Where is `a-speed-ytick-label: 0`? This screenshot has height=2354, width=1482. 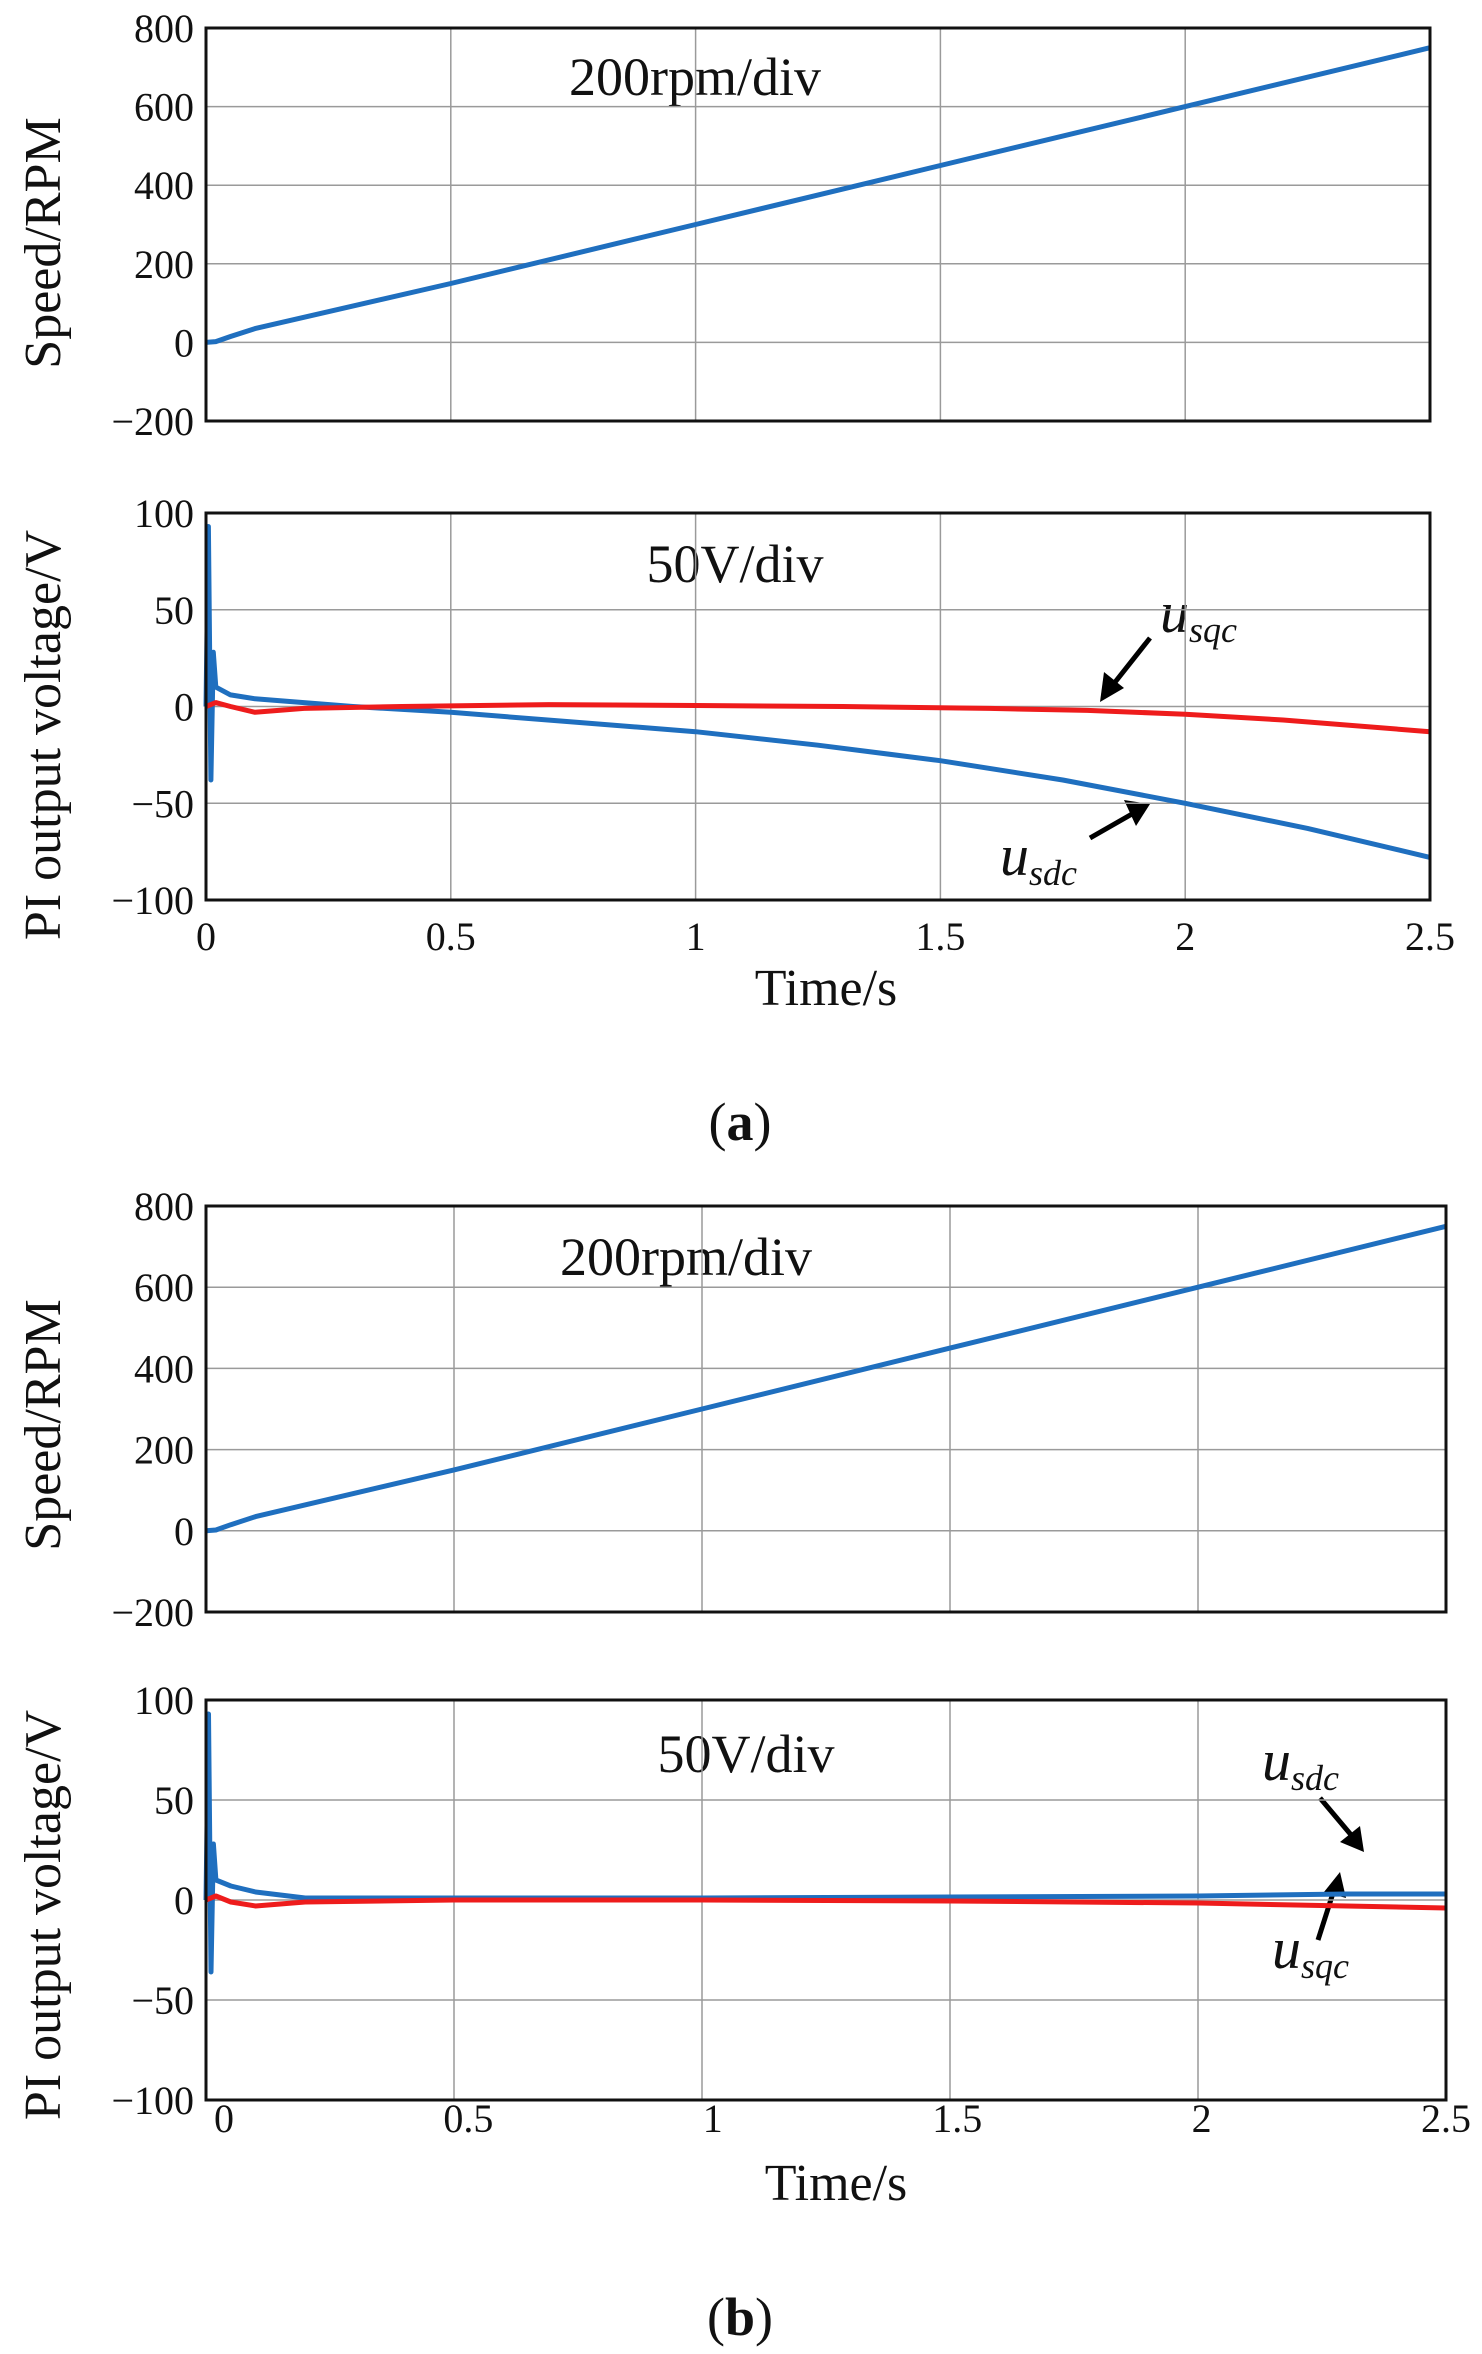 a-speed-ytick-label: 0 is located at coordinates (184, 342).